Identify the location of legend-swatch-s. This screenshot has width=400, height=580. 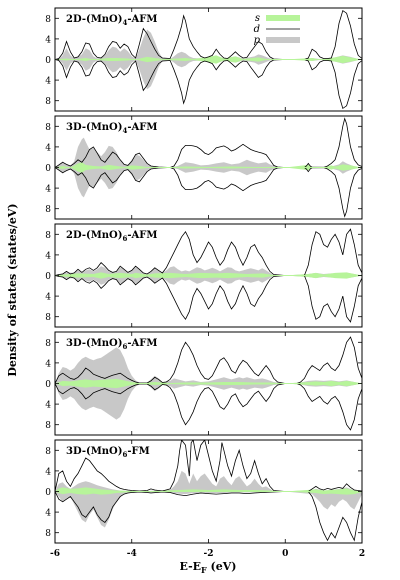
(283, 18).